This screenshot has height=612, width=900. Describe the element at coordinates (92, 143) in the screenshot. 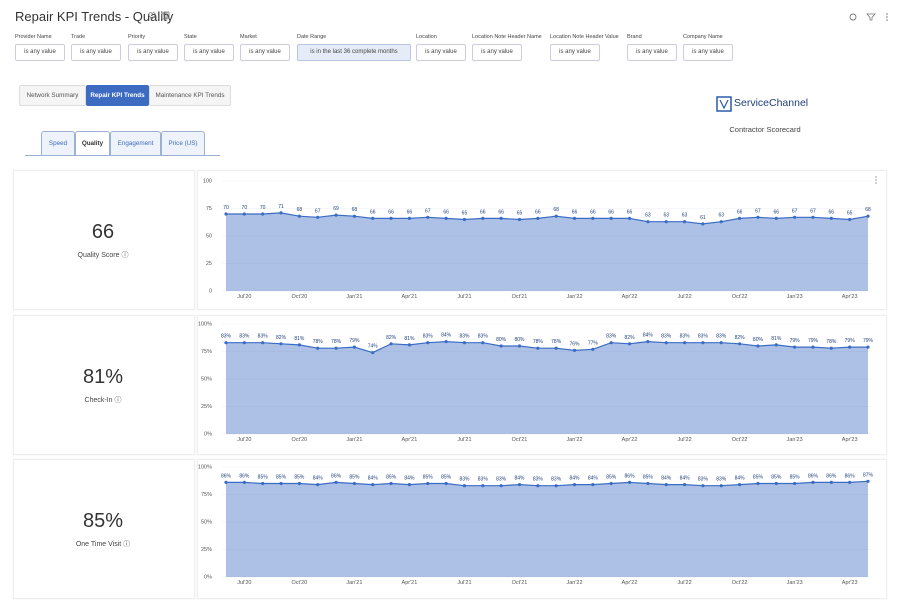

I see `sub-tab: Quality` at that location.